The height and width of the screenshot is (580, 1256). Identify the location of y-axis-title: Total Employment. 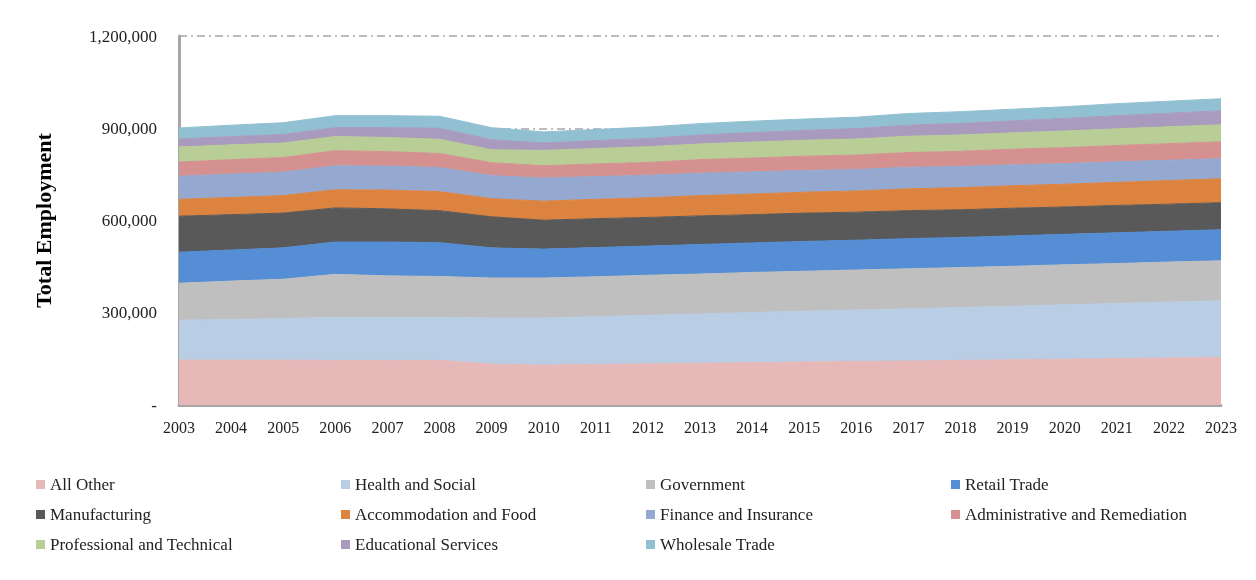
(43, 220).